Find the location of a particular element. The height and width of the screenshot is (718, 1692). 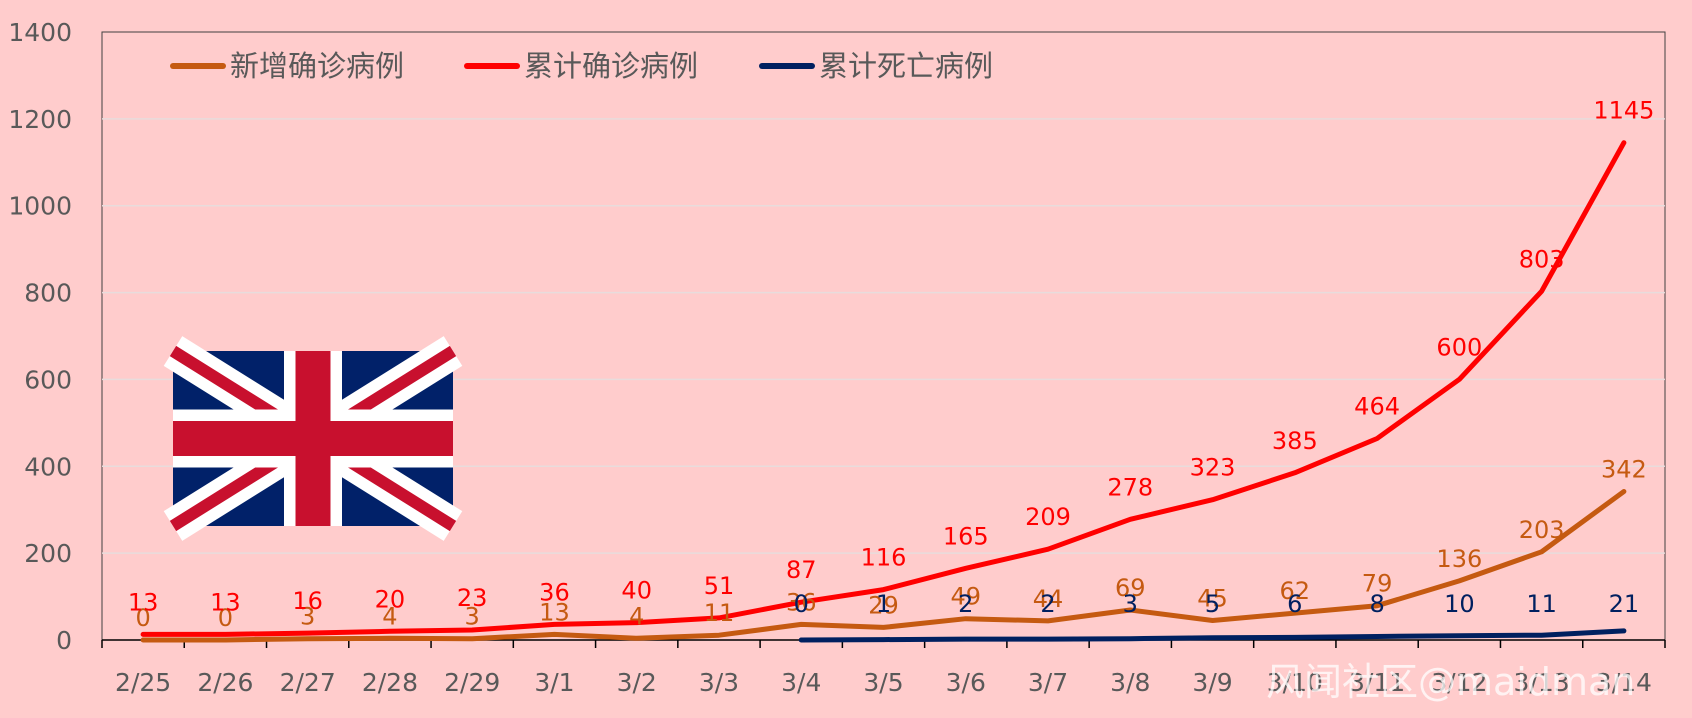

data-label: 1 is located at coordinates (883, 604).